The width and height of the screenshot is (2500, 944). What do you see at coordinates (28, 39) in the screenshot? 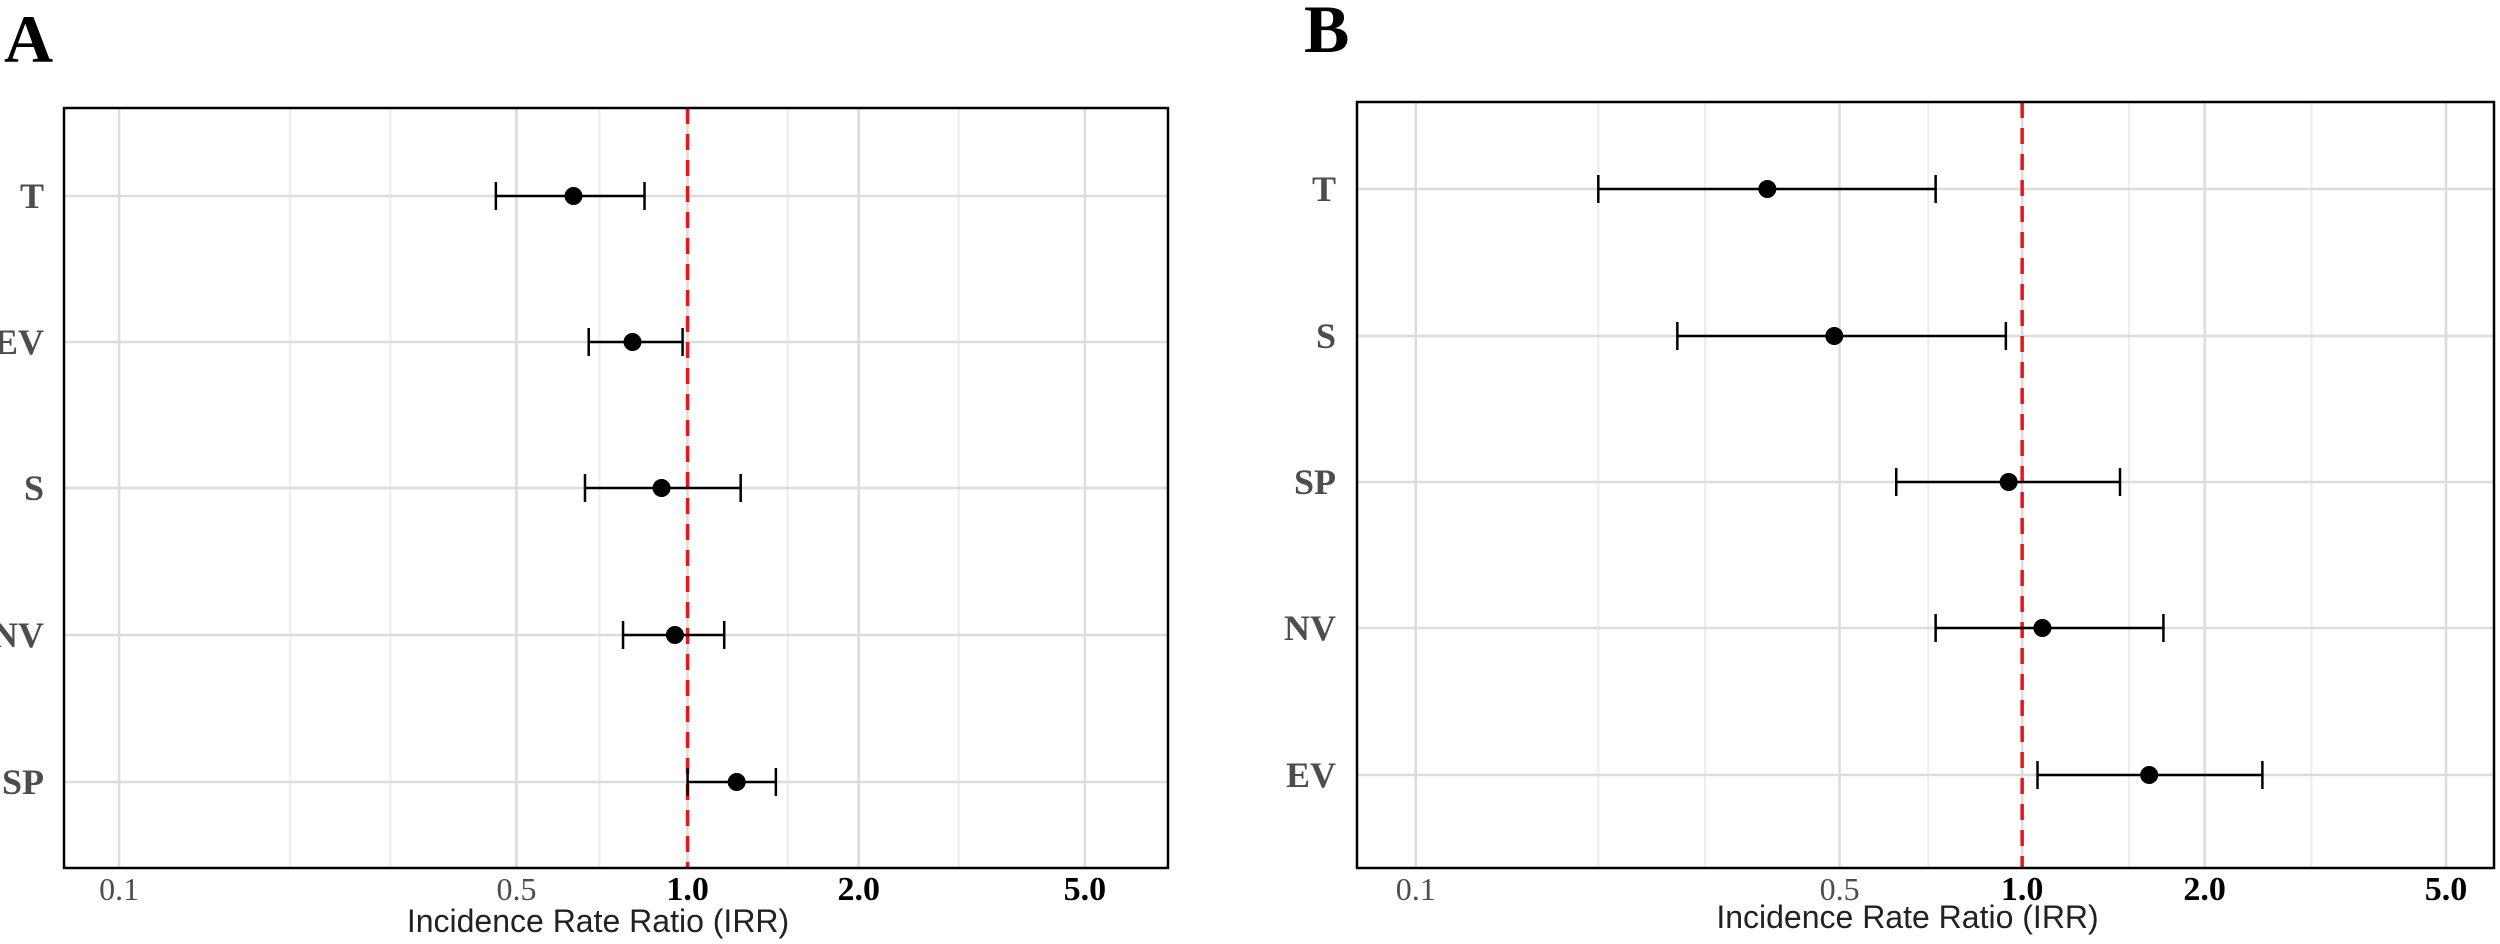
I see `panel-label: A` at bounding box center [28, 39].